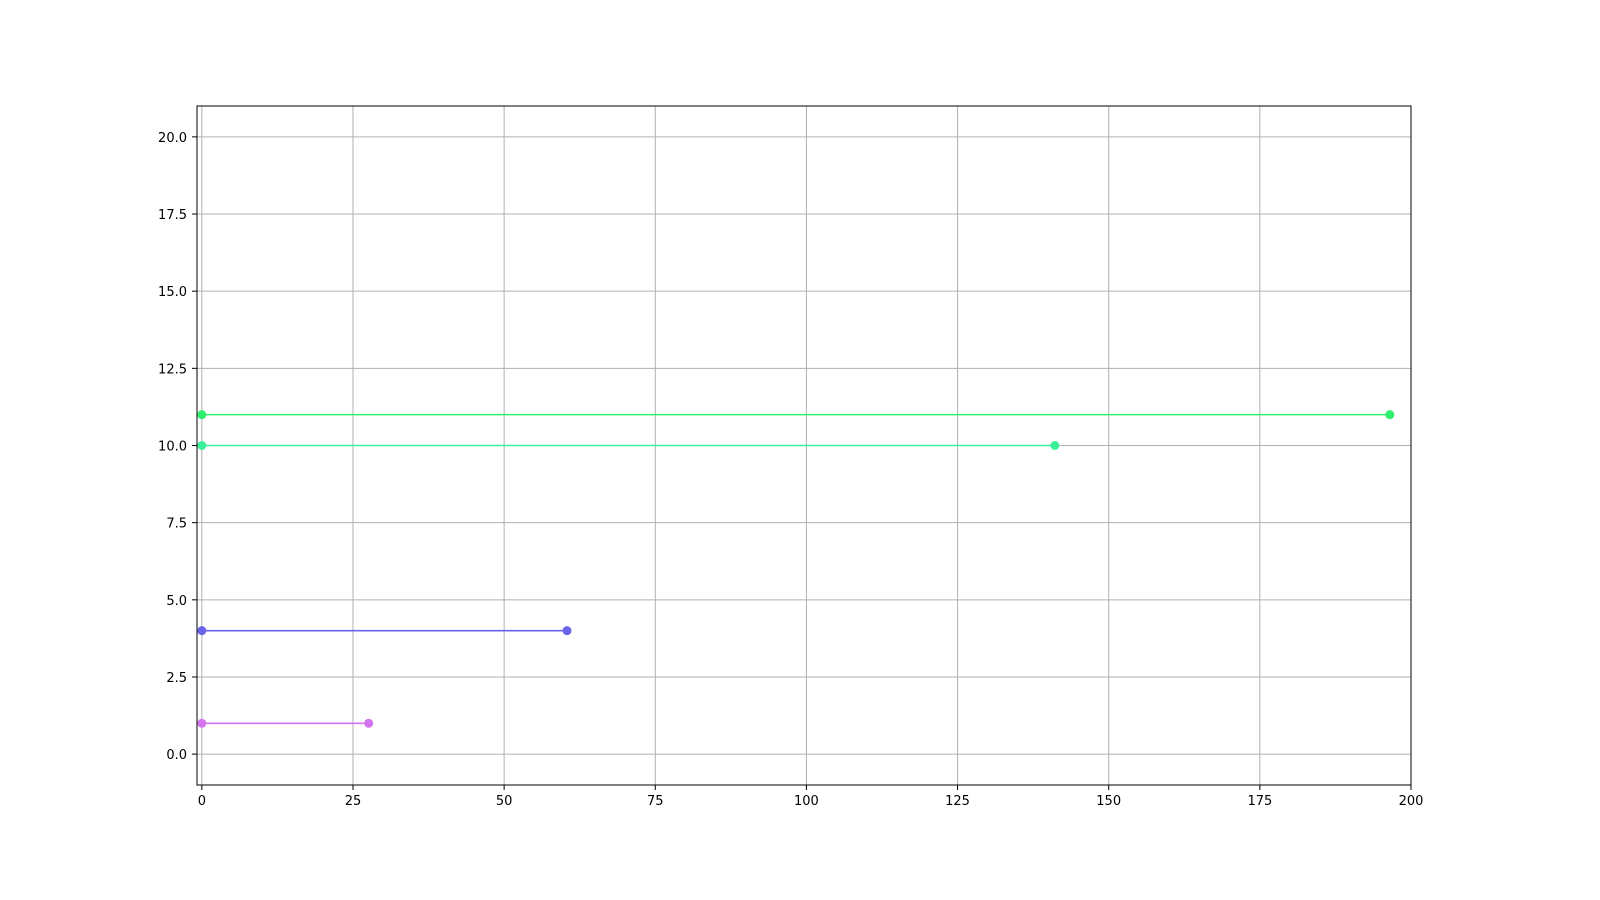  I want to click on y-tick-label: 7.5, so click(176, 524).